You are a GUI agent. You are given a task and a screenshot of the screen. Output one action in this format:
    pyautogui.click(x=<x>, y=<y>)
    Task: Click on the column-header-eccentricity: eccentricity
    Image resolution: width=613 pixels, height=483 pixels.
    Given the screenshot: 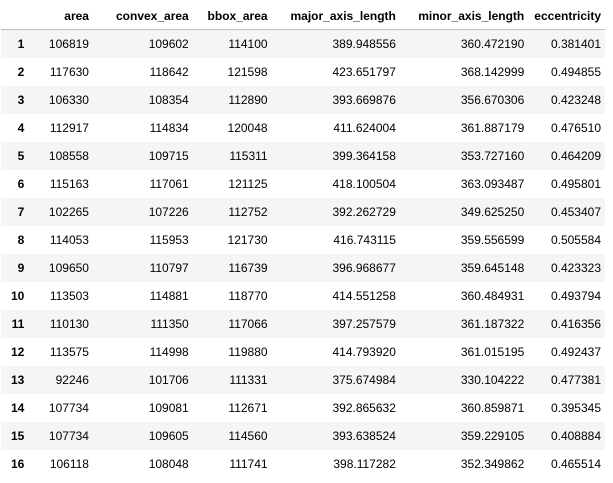 What is the action you would take?
    pyautogui.click(x=566, y=17)
    